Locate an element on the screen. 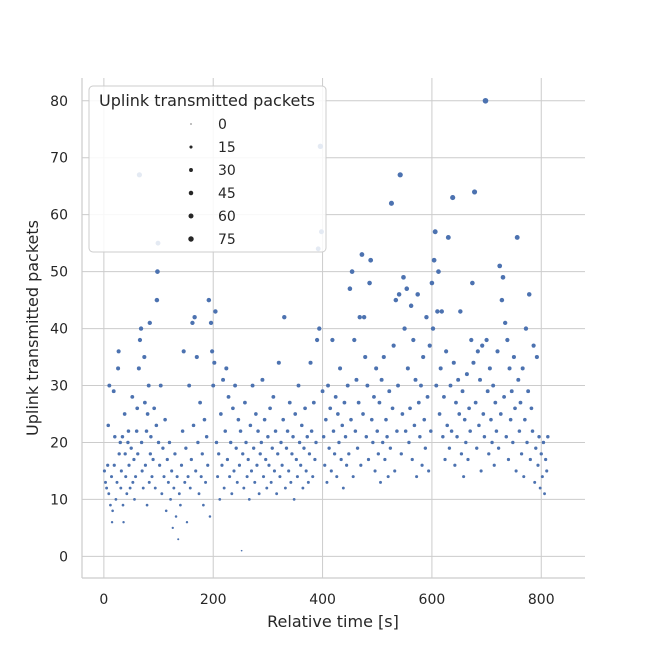  x-tick-label: 200 is located at coordinates (213, 600).